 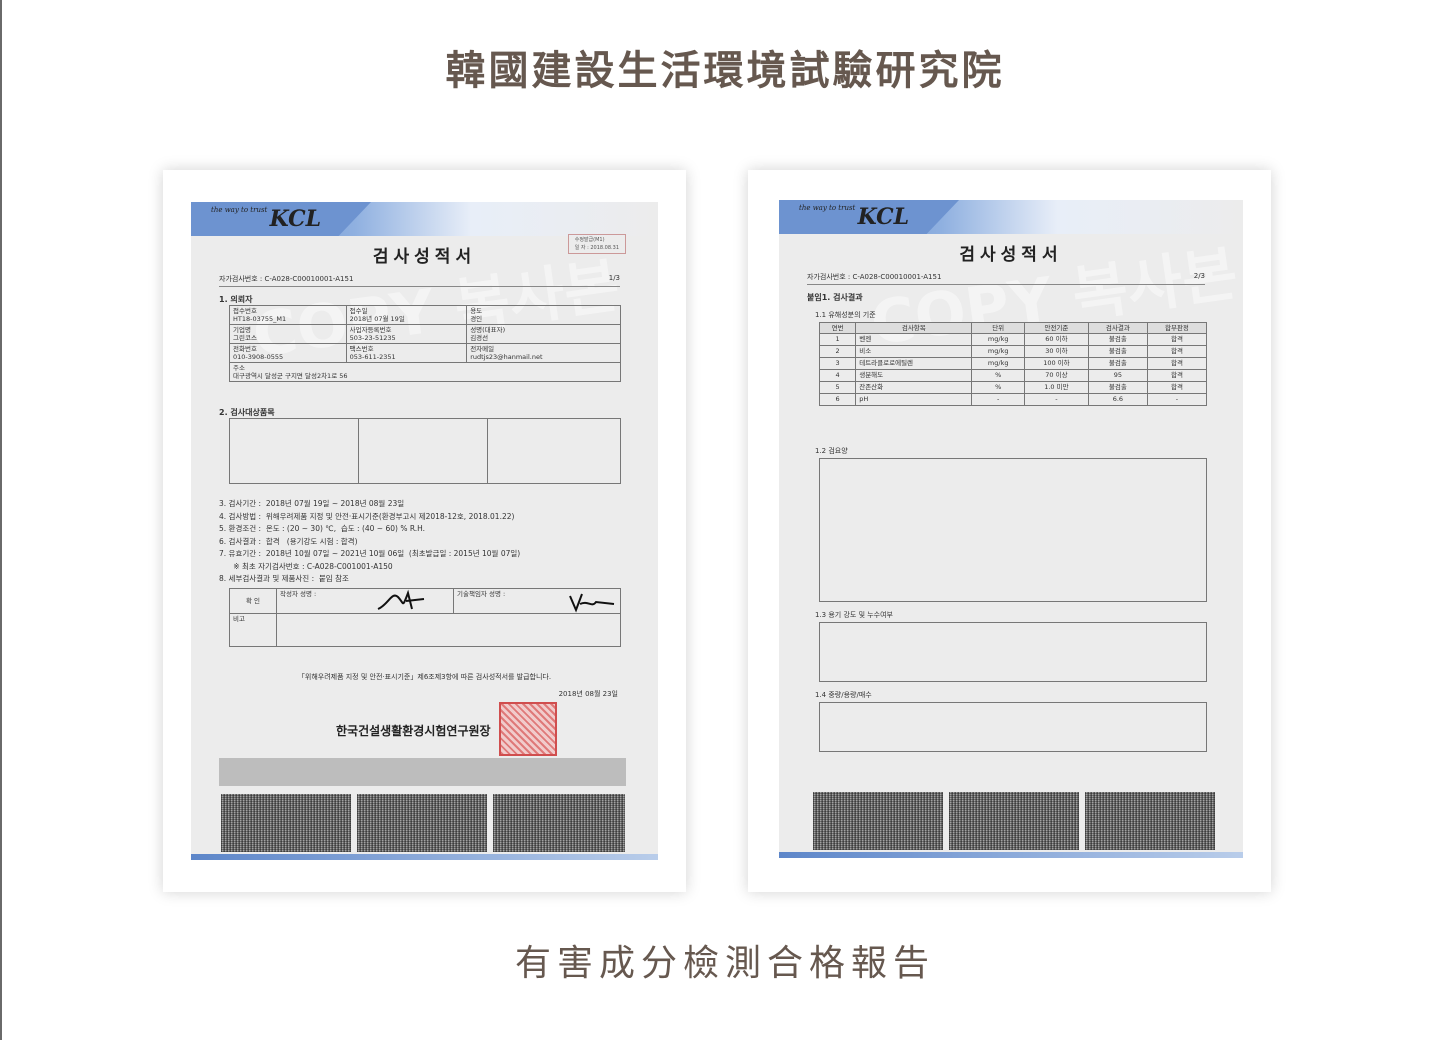 What do you see at coordinates (422, 772) in the screenshot?
I see `doc-footer` at bounding box center [422, 772].